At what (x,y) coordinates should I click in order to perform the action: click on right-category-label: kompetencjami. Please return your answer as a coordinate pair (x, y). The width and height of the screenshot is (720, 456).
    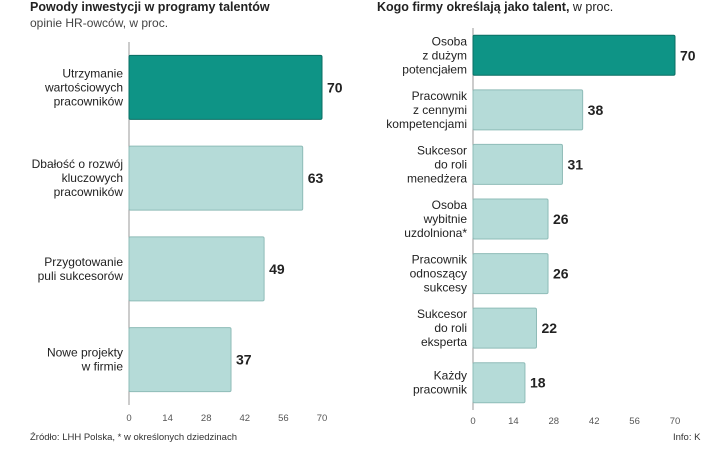
    Looking at the image, I should click on (426, 124).